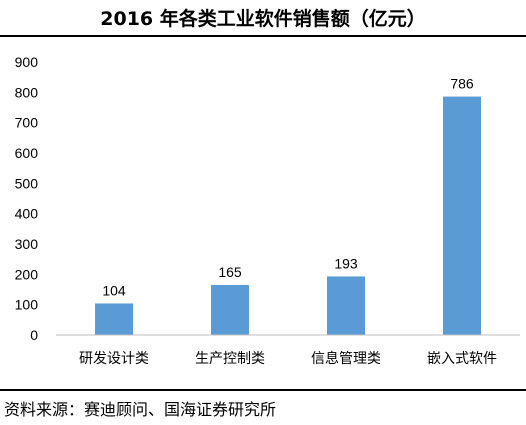 Image resolution: width=526 pixels, height=425 pixels. Describe the element at coordinates (27, 123) in the screenshot. I see `y-tick-label: 700` at that location.